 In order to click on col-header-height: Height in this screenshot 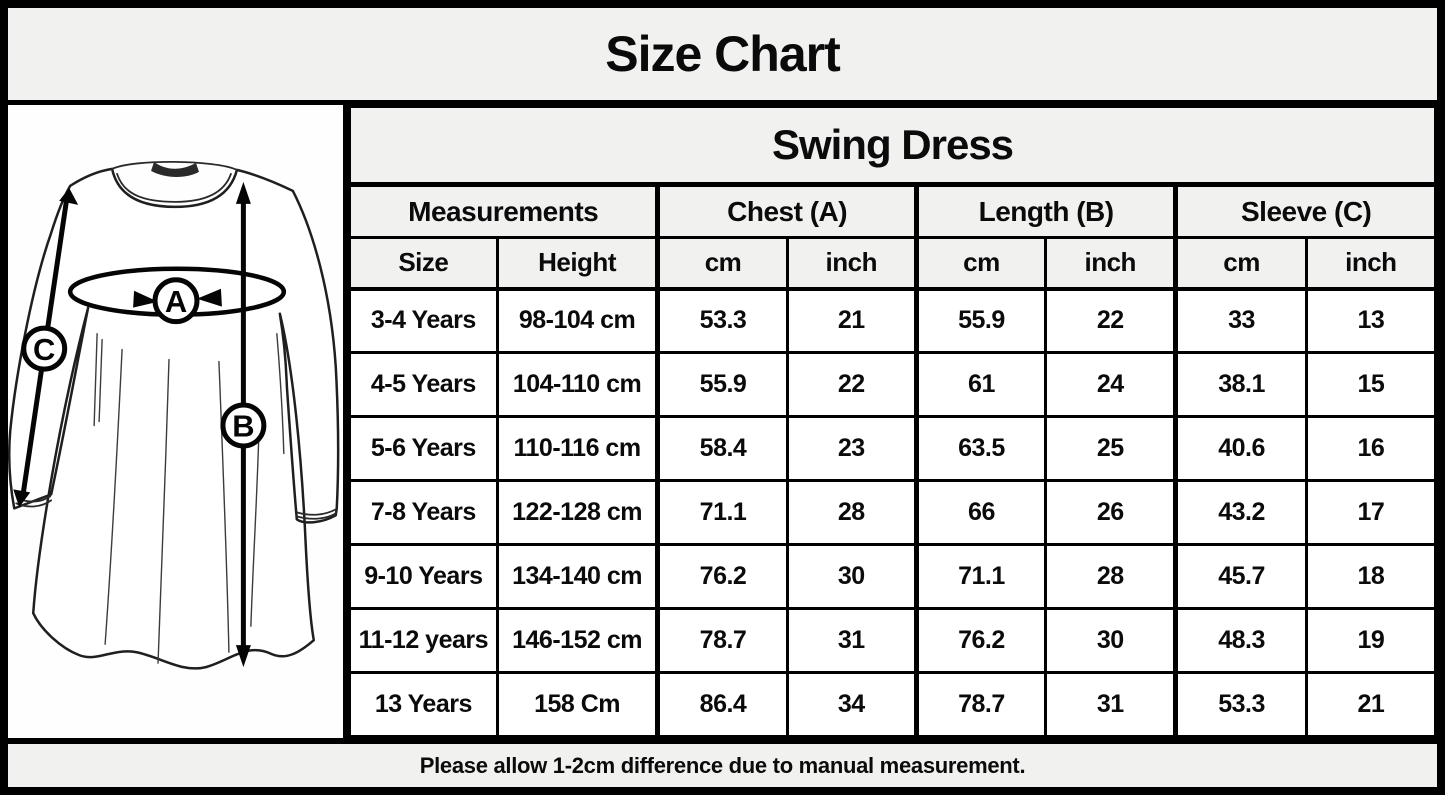, I will do `click(577, 263)`.